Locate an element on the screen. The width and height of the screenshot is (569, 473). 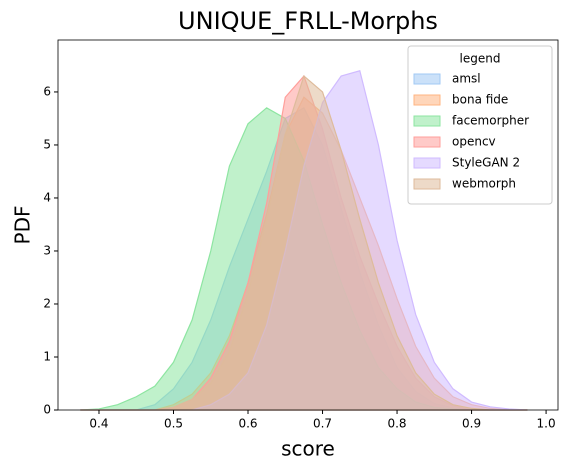
legend-label: opencv is located at coordinates (474, 142).